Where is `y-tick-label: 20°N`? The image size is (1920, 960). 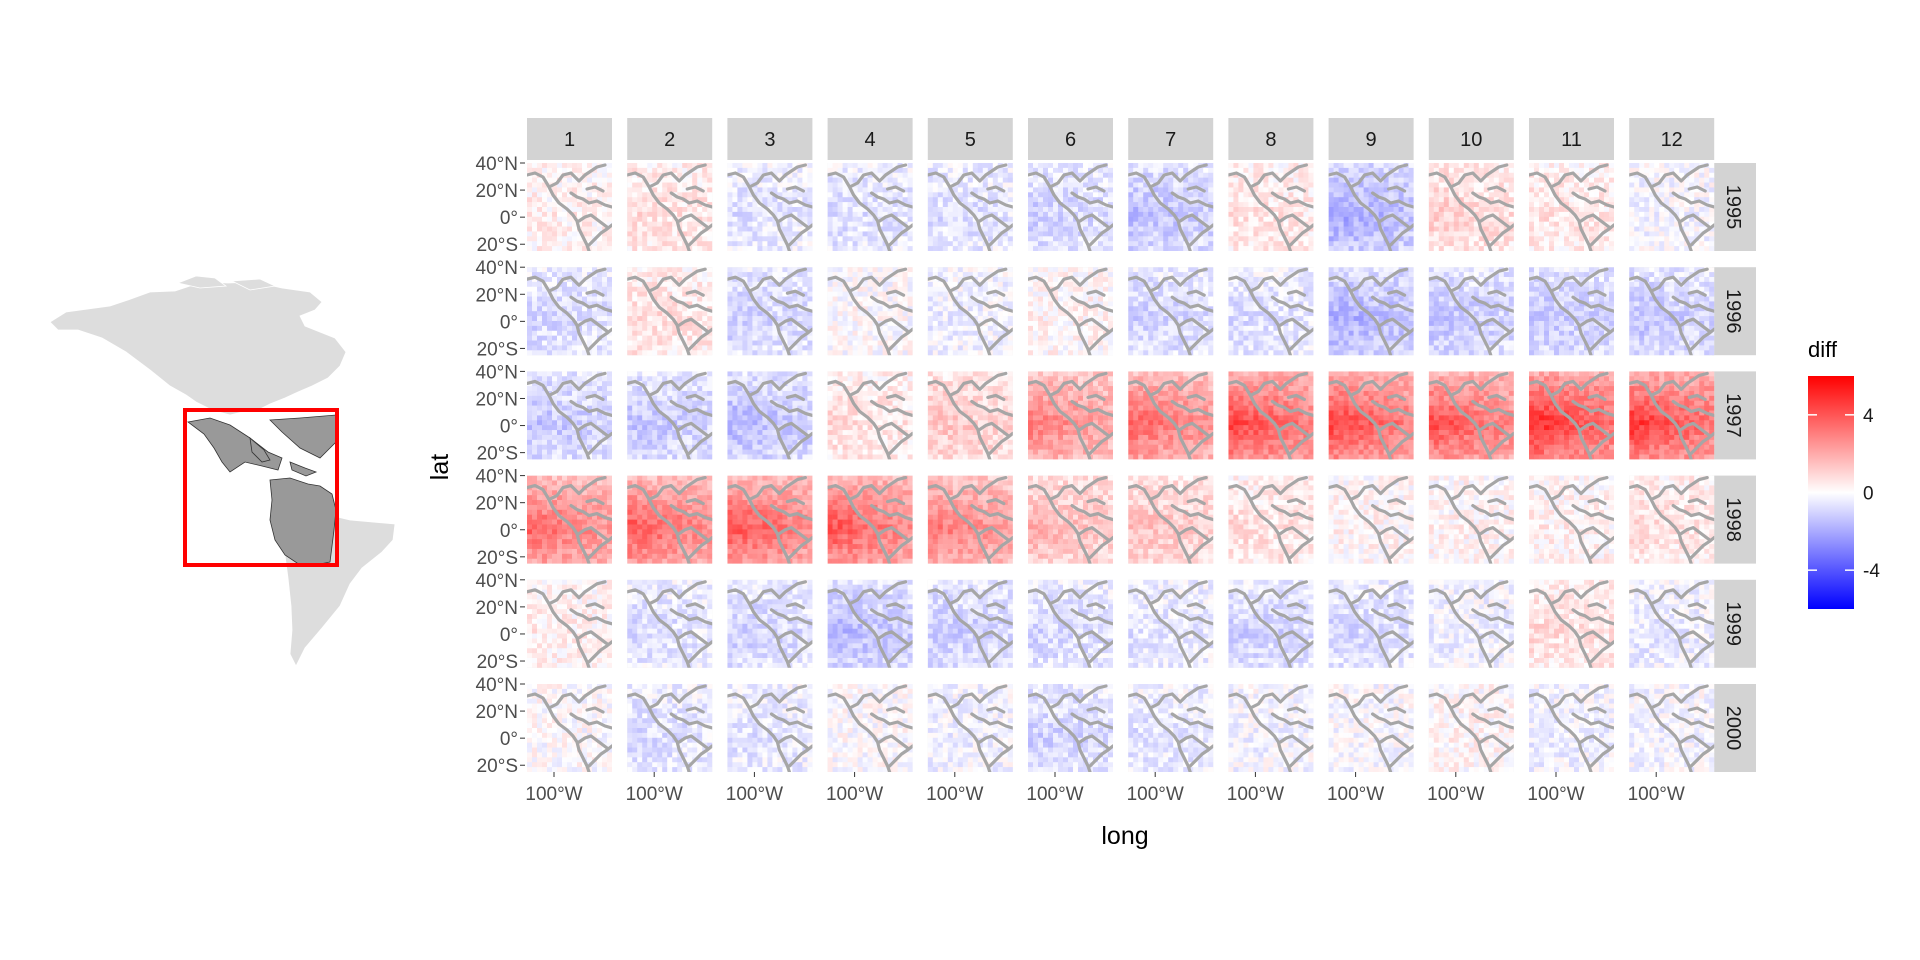
y-tick-label: 20°N is located at coordinates (497, 191).